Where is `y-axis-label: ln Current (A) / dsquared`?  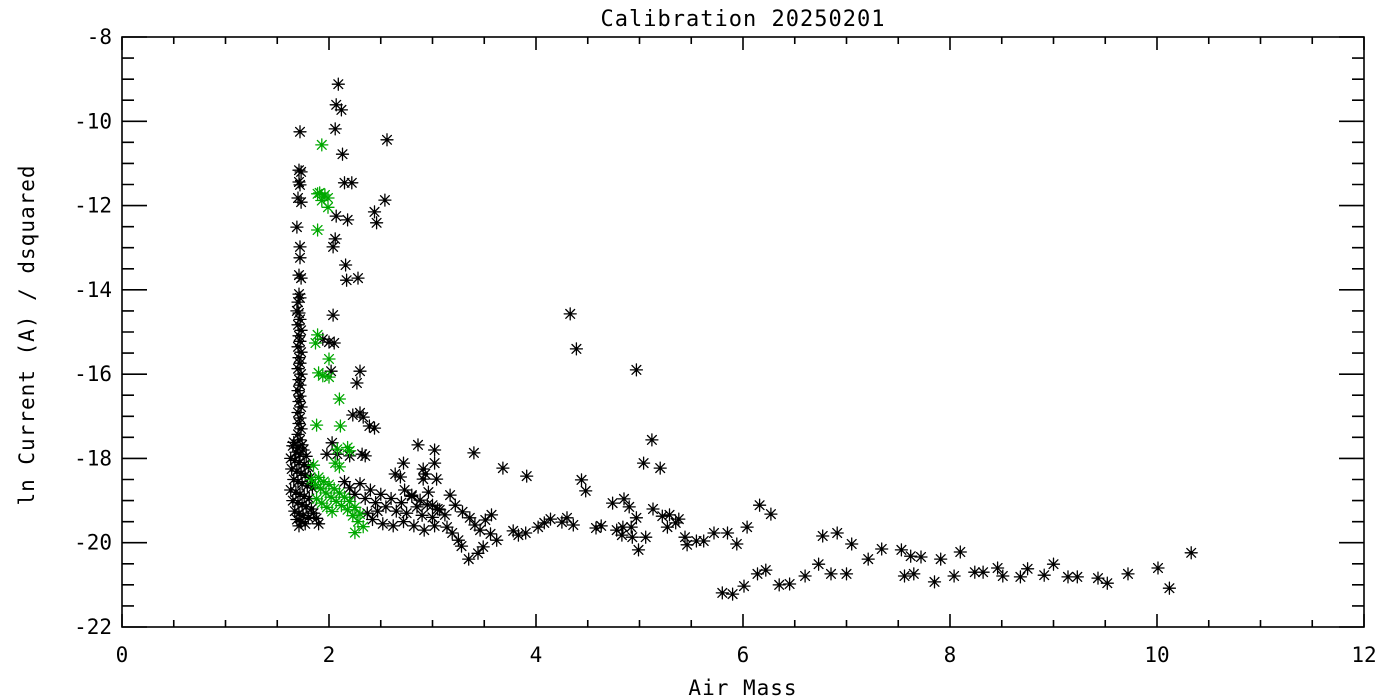 y-axis-label: ln Current (A) / dsquared is located at coordinates (27, 334).